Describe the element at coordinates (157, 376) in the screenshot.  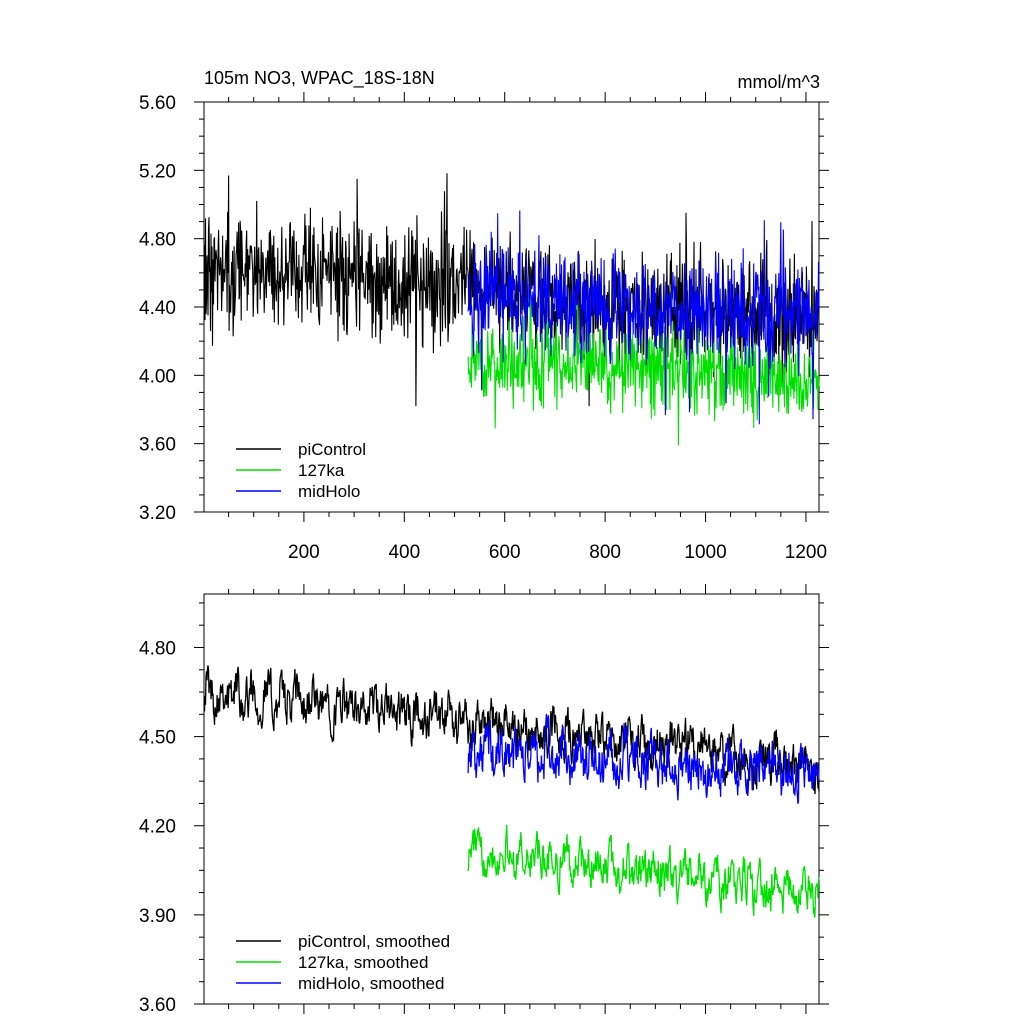
I see `top-y-tick-label: 4.00` at that location.